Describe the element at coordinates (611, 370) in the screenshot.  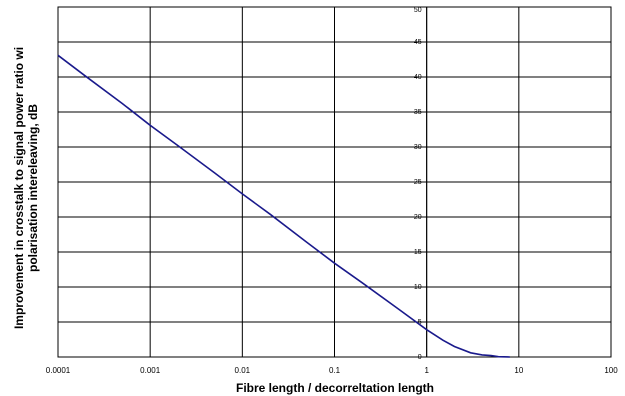
I see `x-tick-label: 100` at that location.